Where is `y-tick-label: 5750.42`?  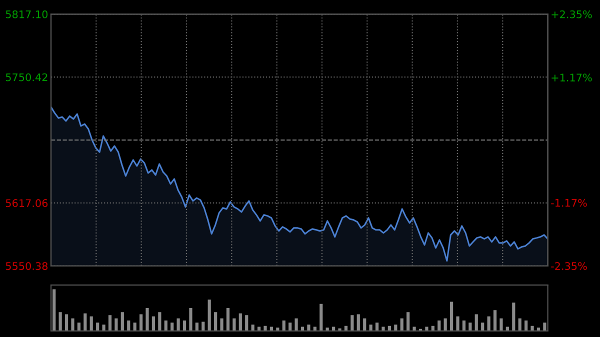
y-tick-label: 5750.42 is located at coordinates (27, 77).